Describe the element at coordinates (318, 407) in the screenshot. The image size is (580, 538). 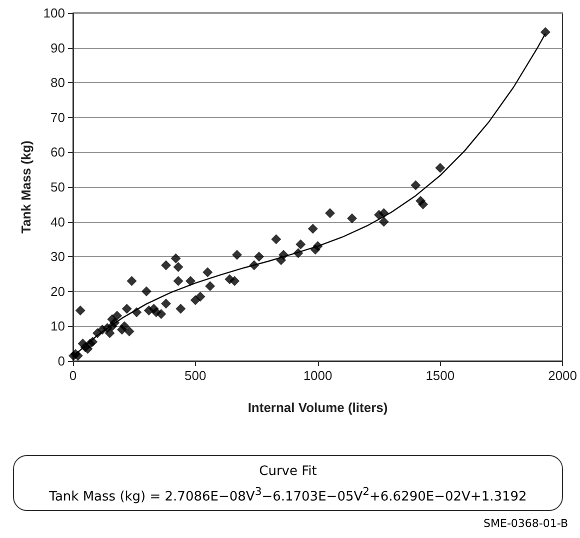
I see `x-axis-title: Internal Volume (liters)` at that location.